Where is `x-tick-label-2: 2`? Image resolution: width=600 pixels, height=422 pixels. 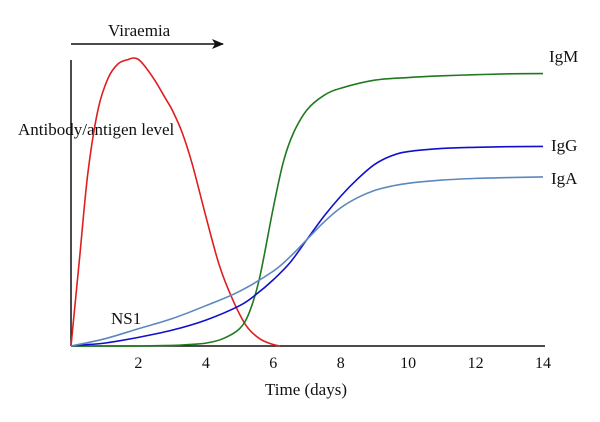 x-tick-label-2: 2 is located at coordinates (138, 363).